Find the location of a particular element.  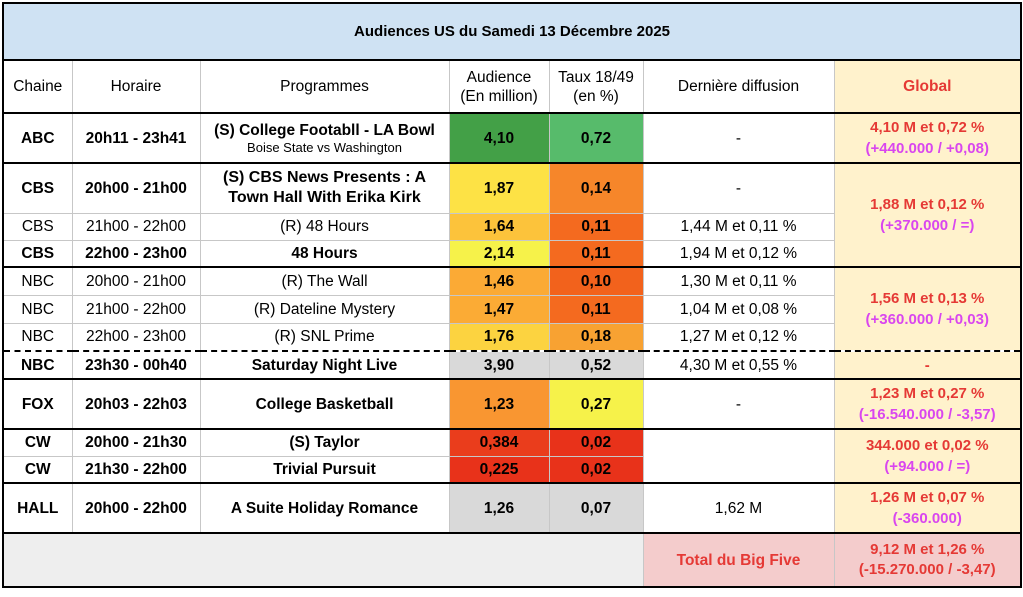

row-chaine: FOX is located at coordinates (37, 404).